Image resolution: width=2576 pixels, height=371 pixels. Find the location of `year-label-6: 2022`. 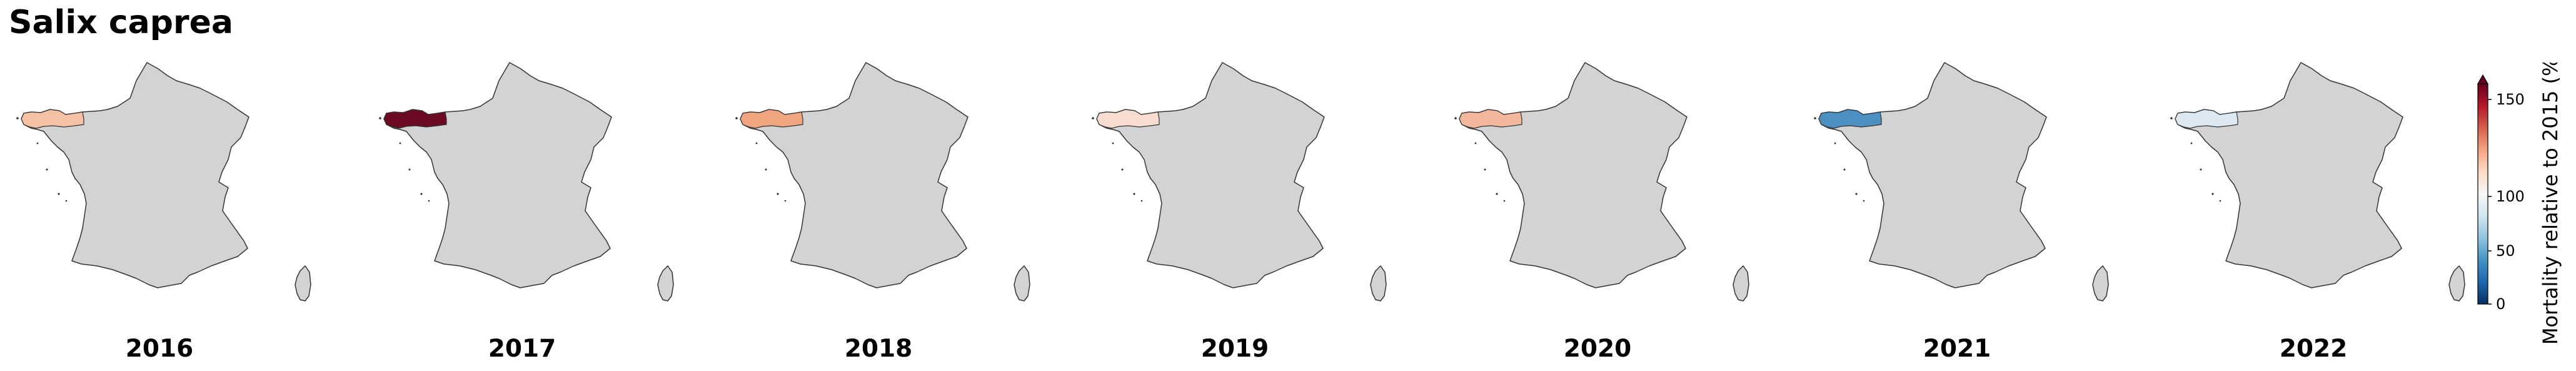

year-label-6: 2022 is located at coordinates (2313, 349).